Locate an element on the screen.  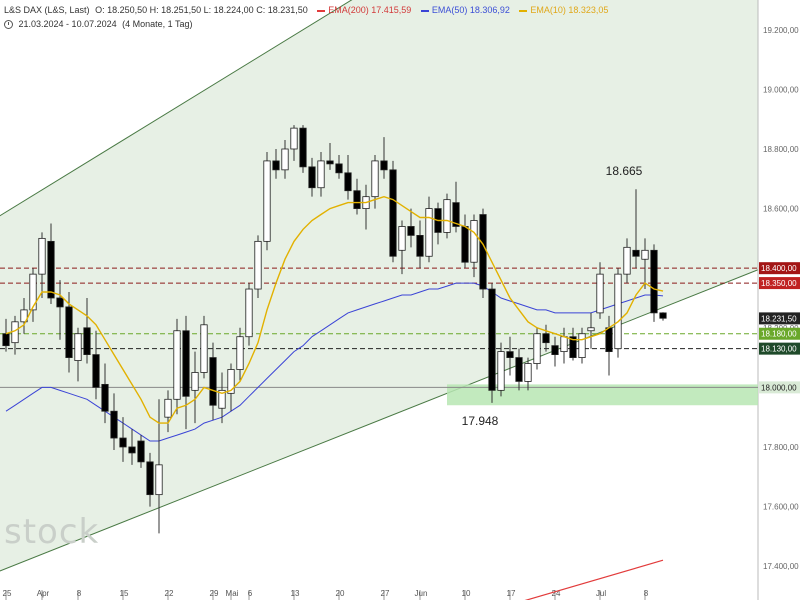
y-tick-label: 17.600,00 is located at coordinates (781, 507).